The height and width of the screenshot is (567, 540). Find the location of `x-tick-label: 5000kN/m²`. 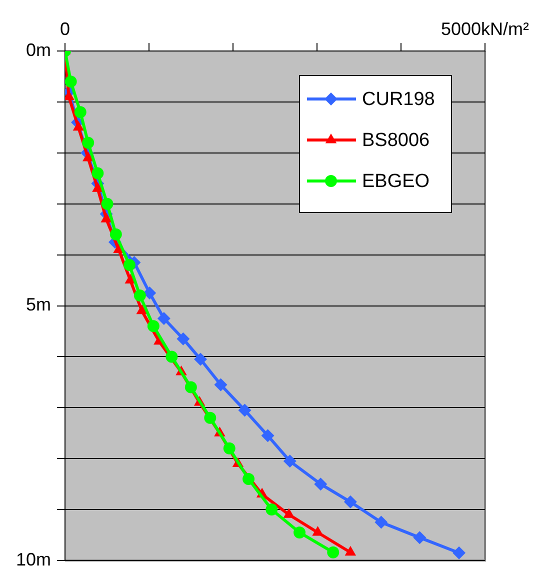

x-tick-label: 5000kN/m² is located at coordinates (485, 28).